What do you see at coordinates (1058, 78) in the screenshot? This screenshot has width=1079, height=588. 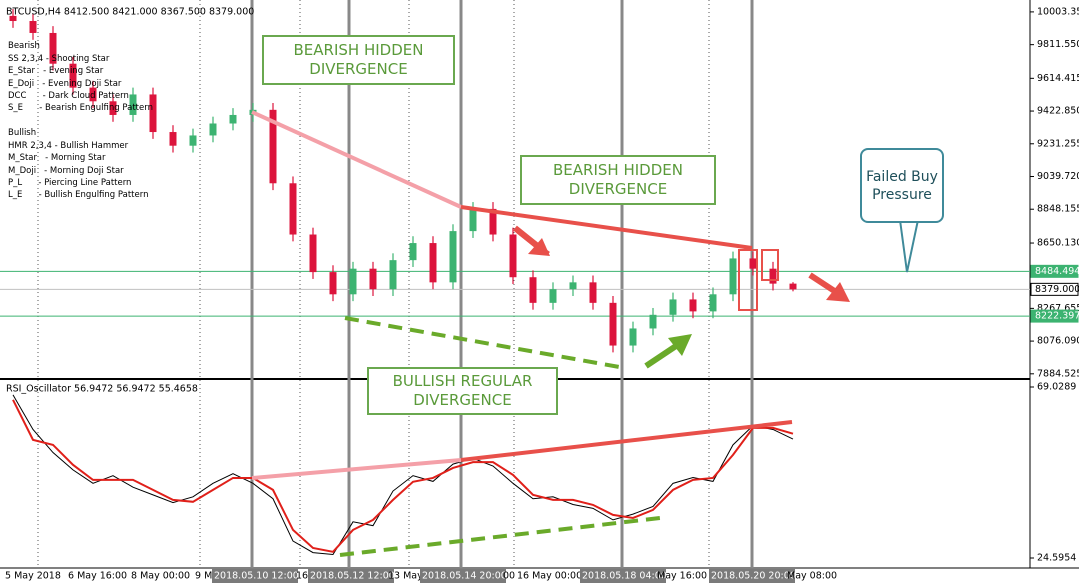 I see `y-tick-label: 9614.415` at bounding box center [1058, 78].